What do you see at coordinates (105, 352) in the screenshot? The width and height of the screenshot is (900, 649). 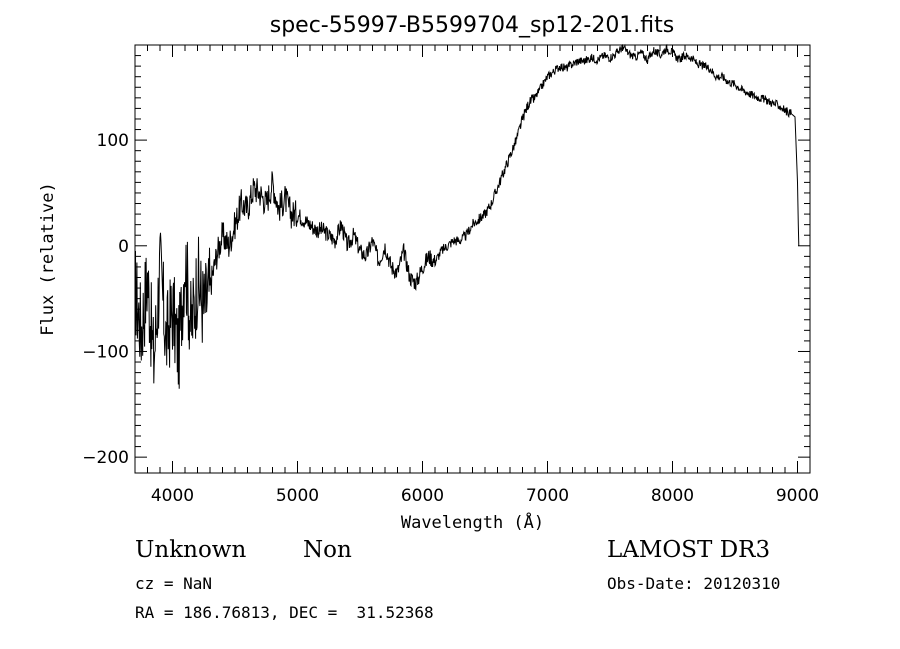 I see `y-tick-label: −100` at bounding box center [105, 352].